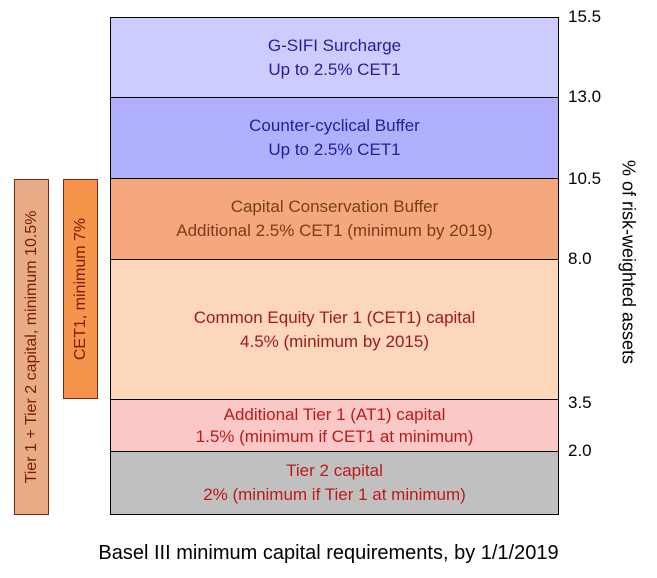  Describe the element at coordinates (334, 230) in the screenshot. I see `layer-detail: Additional 2.5% CET1 (minimum by 2019)` at that location.